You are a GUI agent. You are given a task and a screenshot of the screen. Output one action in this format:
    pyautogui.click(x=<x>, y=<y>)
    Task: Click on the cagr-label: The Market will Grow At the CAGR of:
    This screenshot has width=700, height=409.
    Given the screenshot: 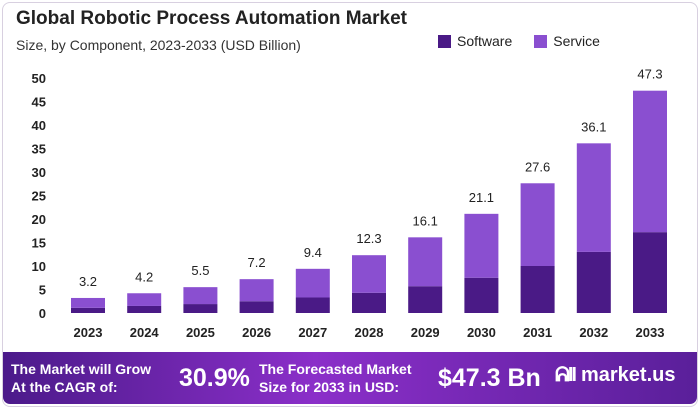 What is the action you would take?
    pyautogui.click(x=81, y=378)
    